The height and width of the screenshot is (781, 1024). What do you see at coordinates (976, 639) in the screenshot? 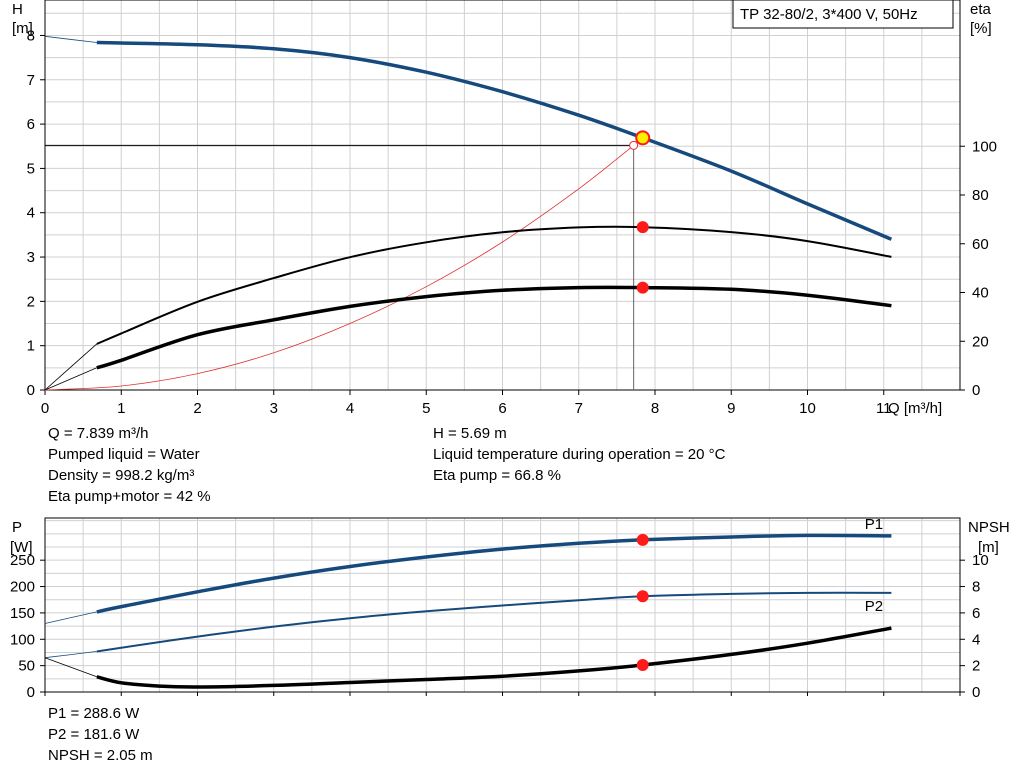
I see `y-tick-label-right: 4` at bounding box center [976, 639].